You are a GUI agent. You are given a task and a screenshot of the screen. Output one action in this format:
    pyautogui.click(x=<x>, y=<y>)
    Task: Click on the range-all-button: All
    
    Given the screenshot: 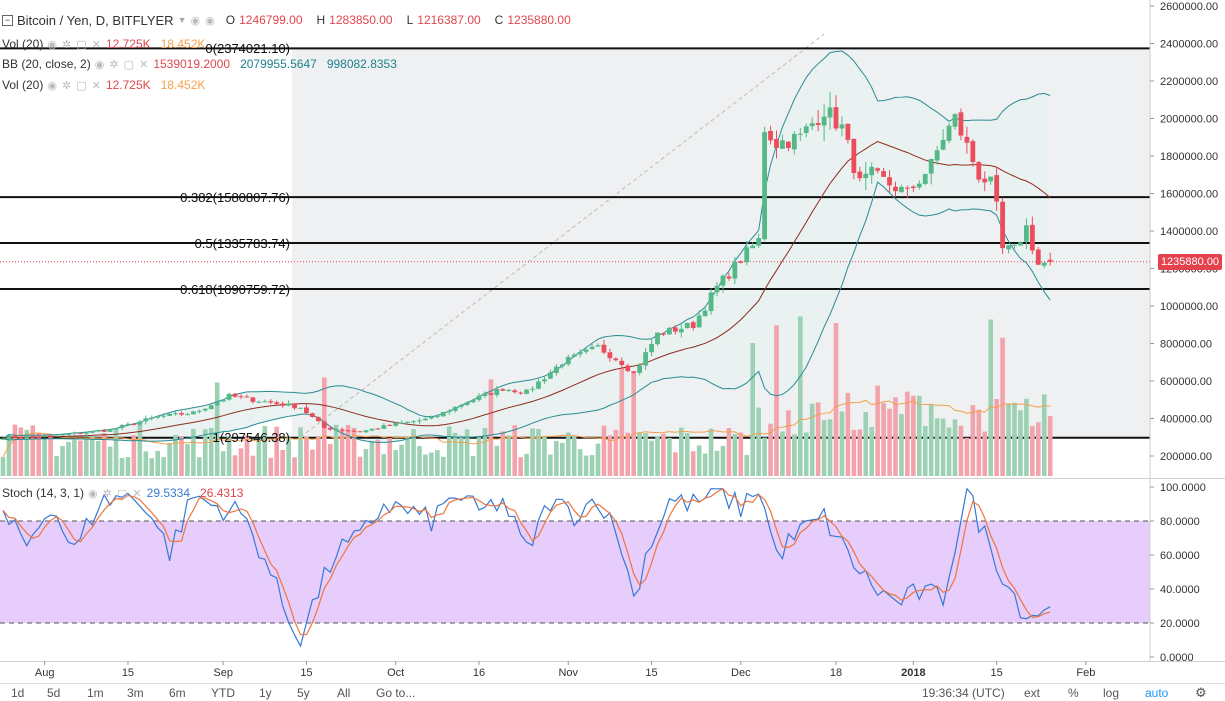 What is the action you would take?
    pyautogui.click(x=344, y=693)
    